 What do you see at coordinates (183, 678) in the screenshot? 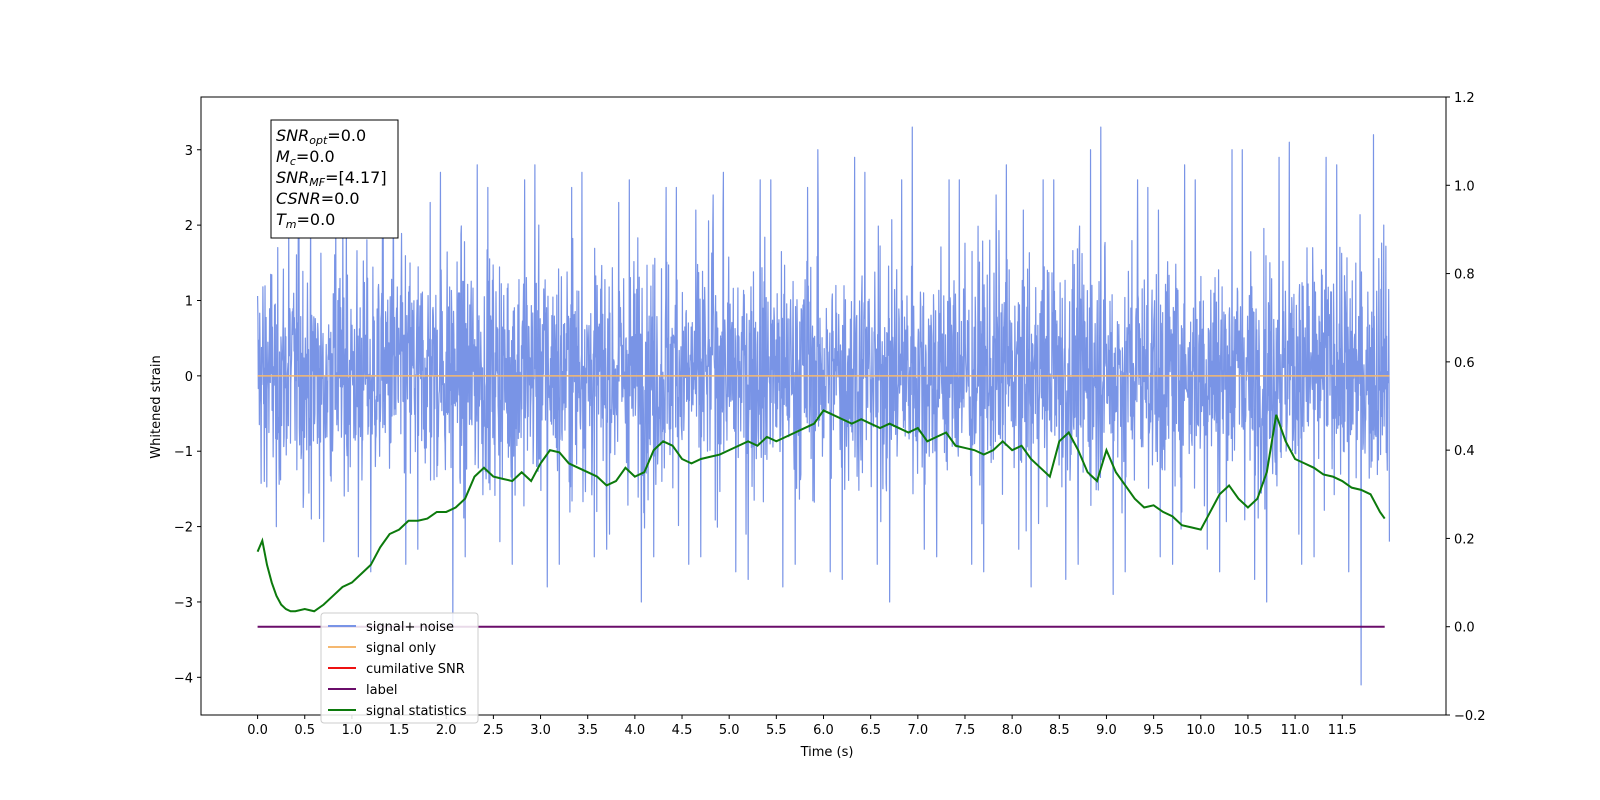
I see `y-tick-label: −4` at bounding box center [183, 678].